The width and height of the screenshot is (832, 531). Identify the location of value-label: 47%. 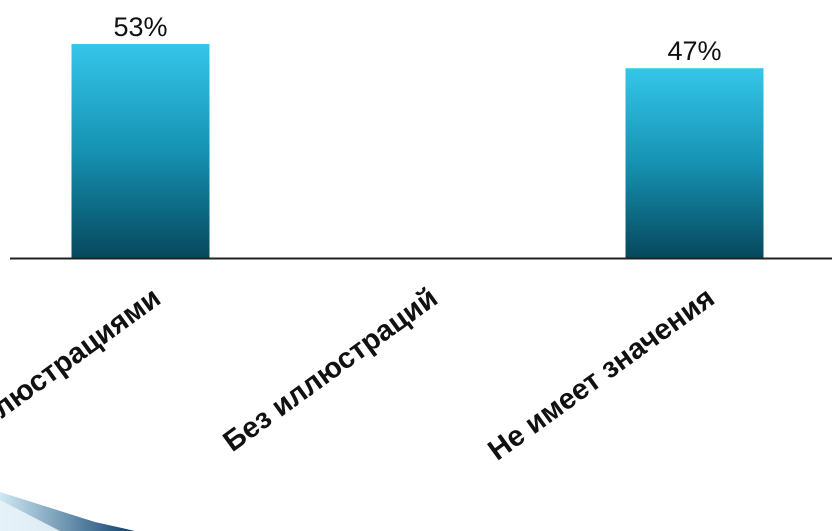
(694, 51).